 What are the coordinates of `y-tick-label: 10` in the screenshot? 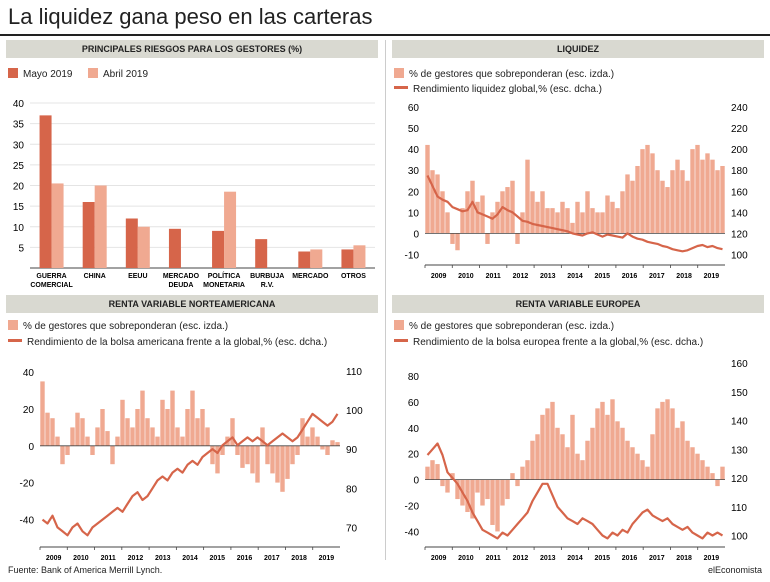 It's located at (19, 228).